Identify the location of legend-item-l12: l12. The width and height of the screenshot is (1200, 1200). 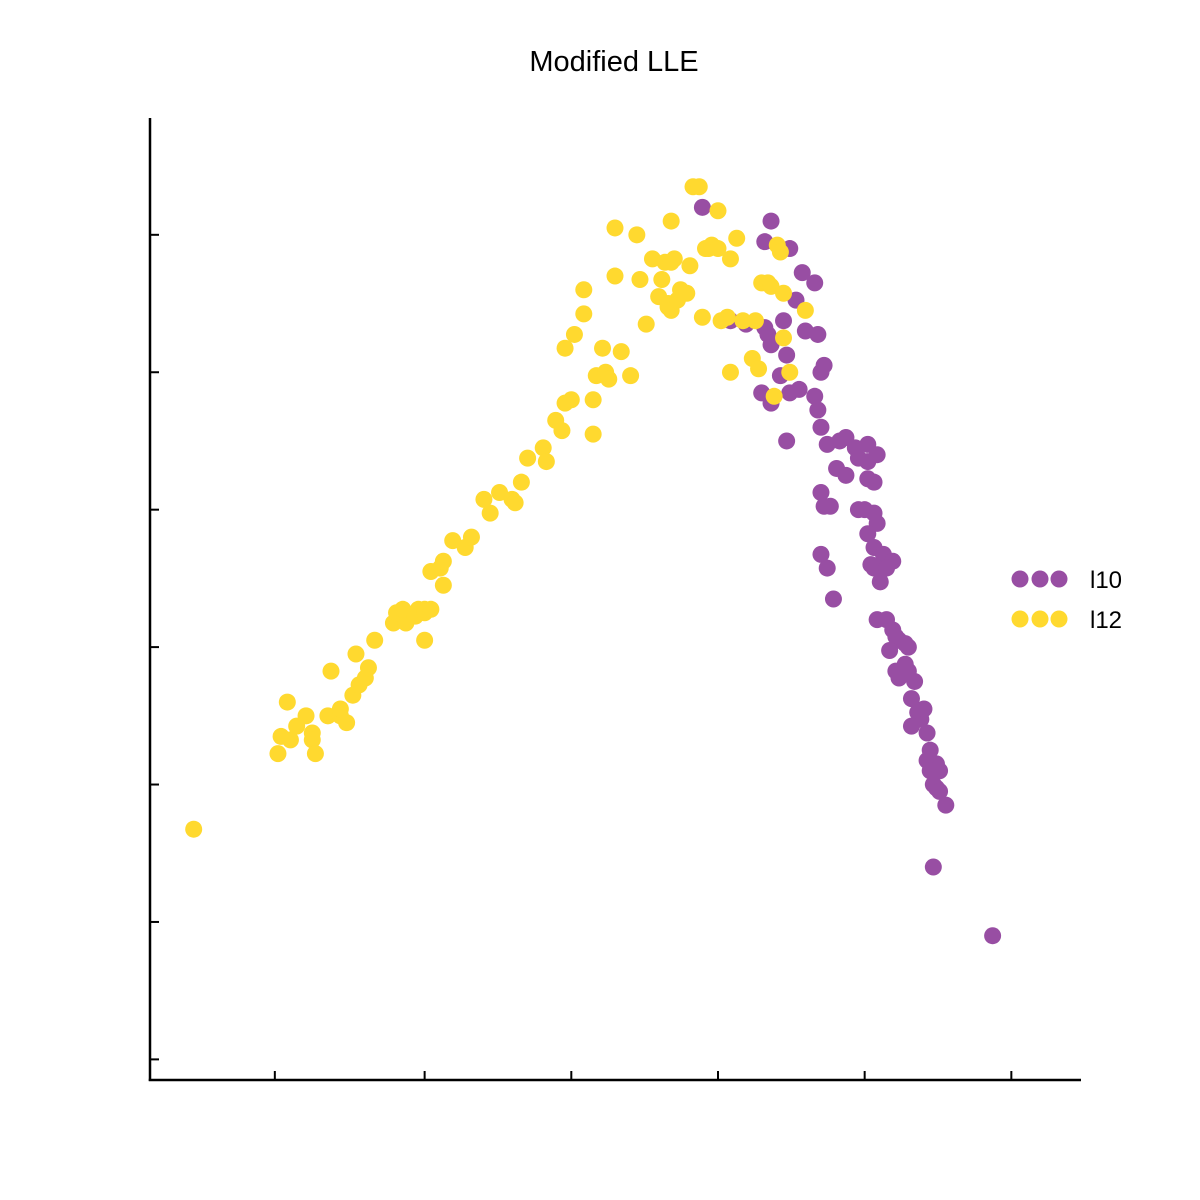
(1066, 620).